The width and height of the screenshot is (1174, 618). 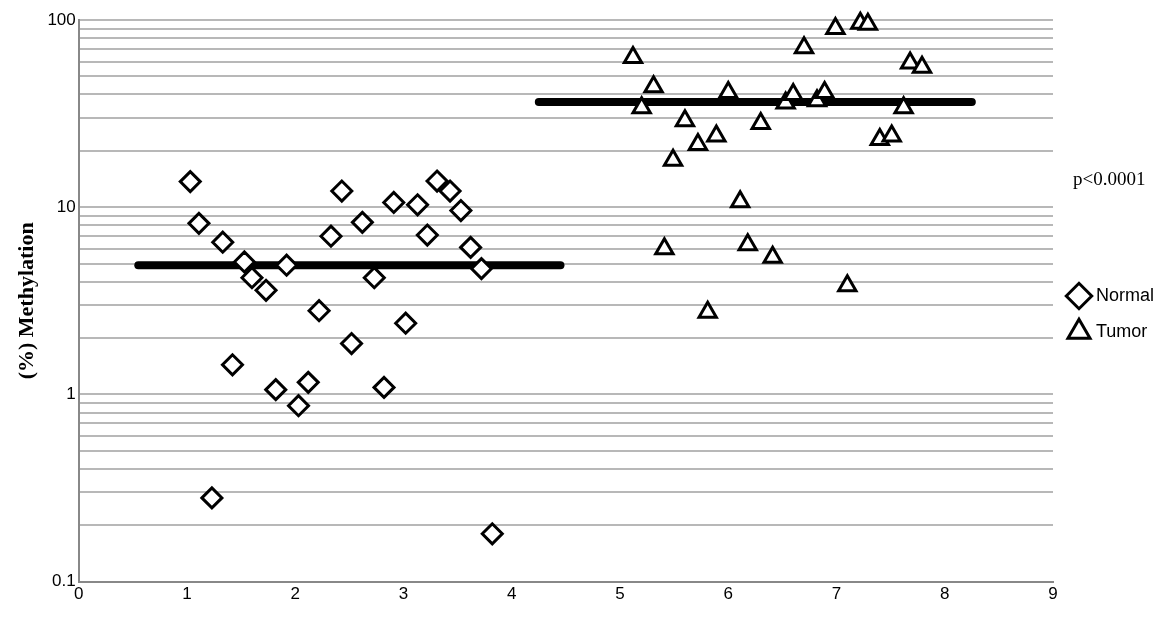 What do you see at coordinates (187, 594) in the screenshot?
I see `x-tick-label: 1` at bounding box center [187, 594].